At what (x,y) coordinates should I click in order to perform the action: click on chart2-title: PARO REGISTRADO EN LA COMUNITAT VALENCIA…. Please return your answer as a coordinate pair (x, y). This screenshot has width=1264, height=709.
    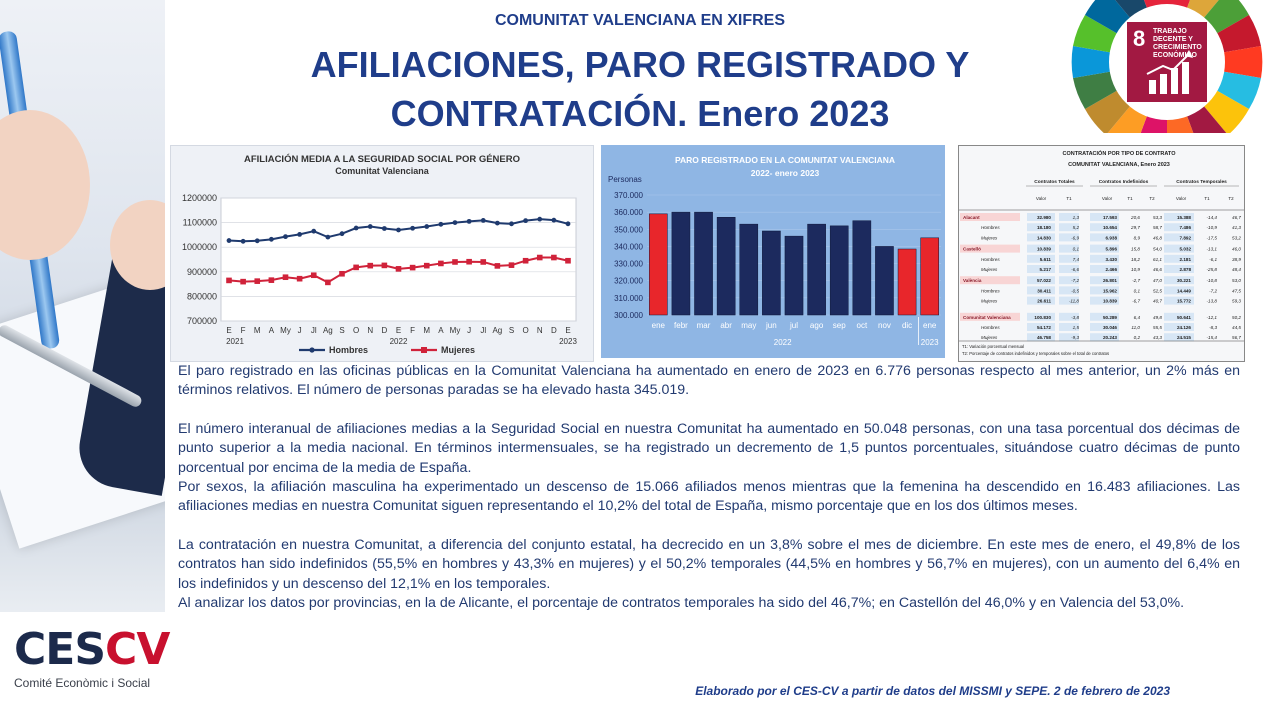
    Looking at the image, I should click on (785, 160).